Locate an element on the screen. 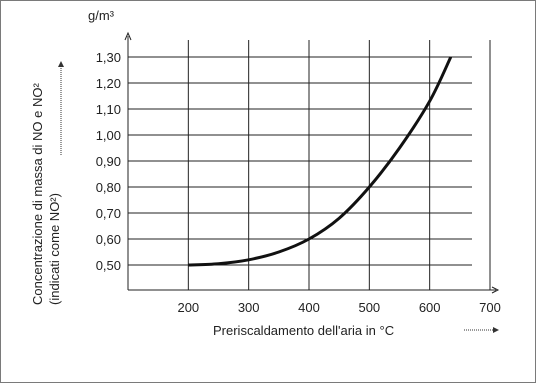 The image size is (536, 383). x-tick-label: 600 is located at coordinates (430, 307).